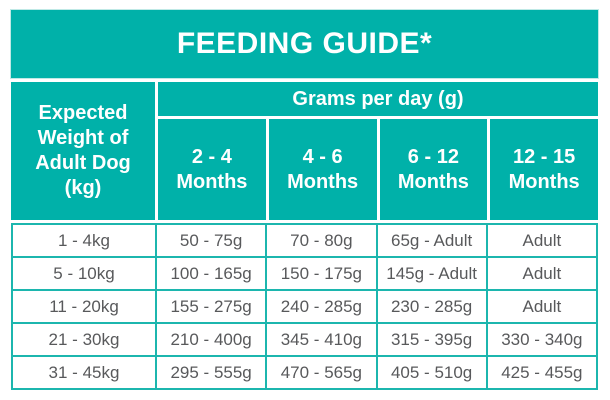 The image size is (610, 400). Describe the element at coordinates (321, 273) in the screenshot. I see `grams-cell: 150 - 175g` at that location.